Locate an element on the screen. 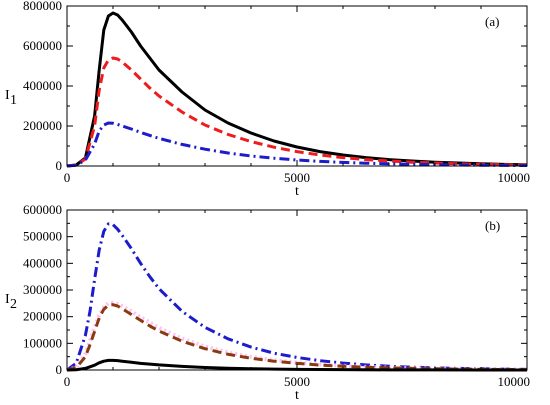 The height and width of the screenshot is (405, 550). y-tick-label: 100000 is located at coordinates (42, 342).